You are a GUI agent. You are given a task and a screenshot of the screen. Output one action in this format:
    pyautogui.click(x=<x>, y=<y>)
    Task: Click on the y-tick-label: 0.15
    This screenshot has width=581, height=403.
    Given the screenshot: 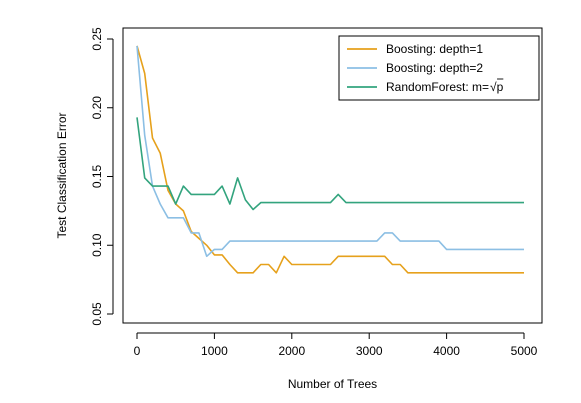 What is the action you would take?
    pyautogui.click(x=97, y=176)
    